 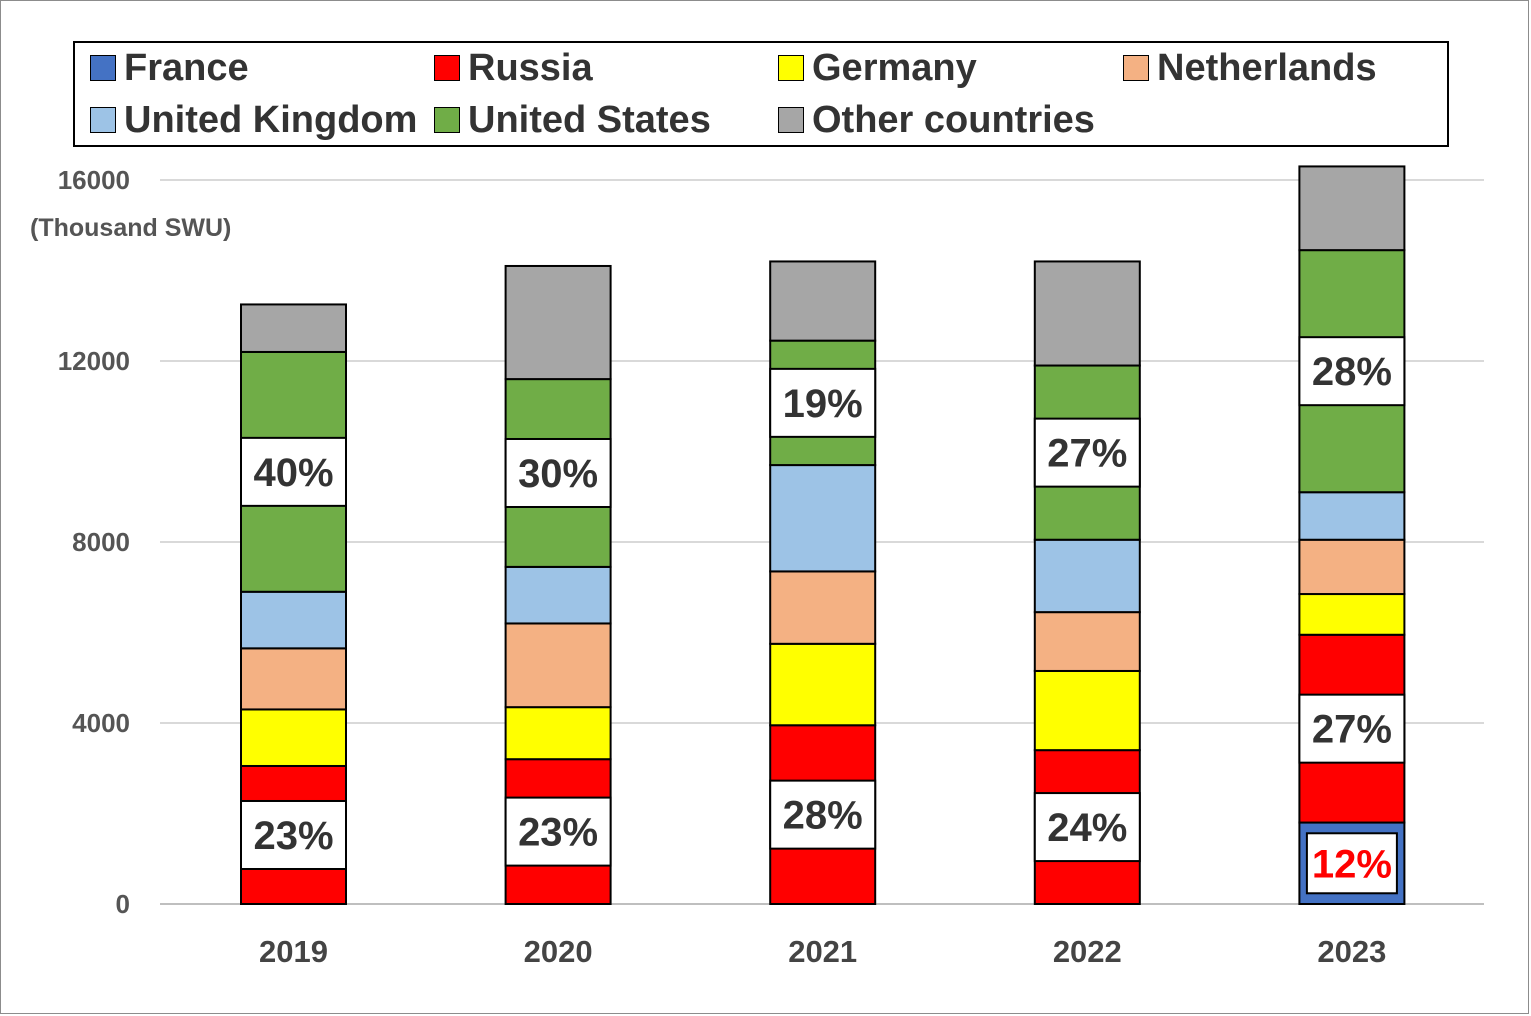 I want to click on bar-segment-2021-united-kingdom, so click(x=823, y=518).